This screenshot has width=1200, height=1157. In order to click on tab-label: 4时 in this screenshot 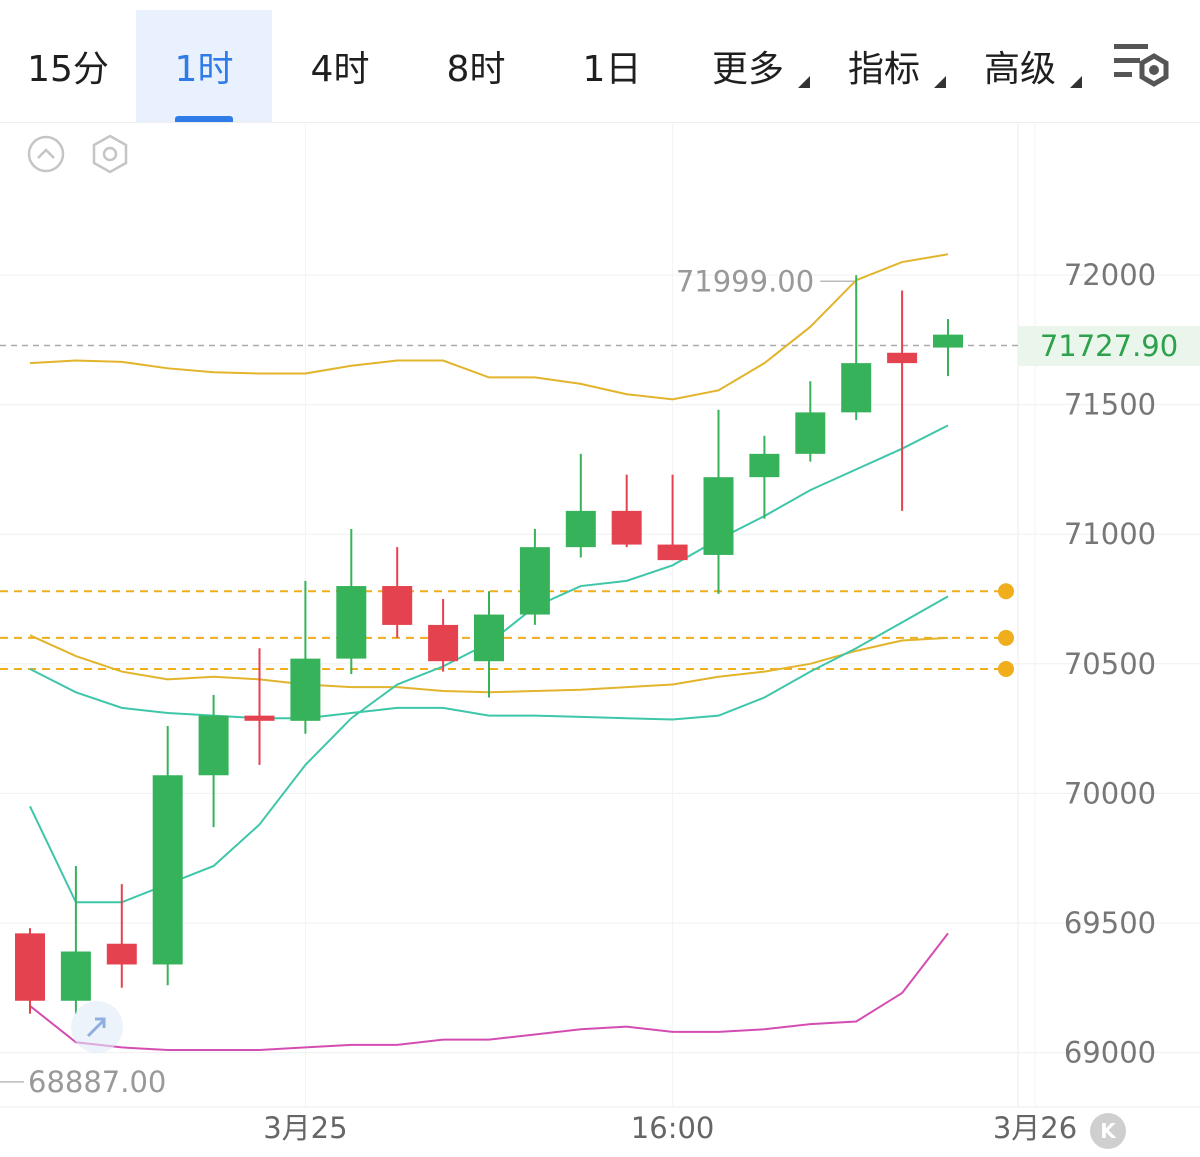, I will do `click(340, 69)`.